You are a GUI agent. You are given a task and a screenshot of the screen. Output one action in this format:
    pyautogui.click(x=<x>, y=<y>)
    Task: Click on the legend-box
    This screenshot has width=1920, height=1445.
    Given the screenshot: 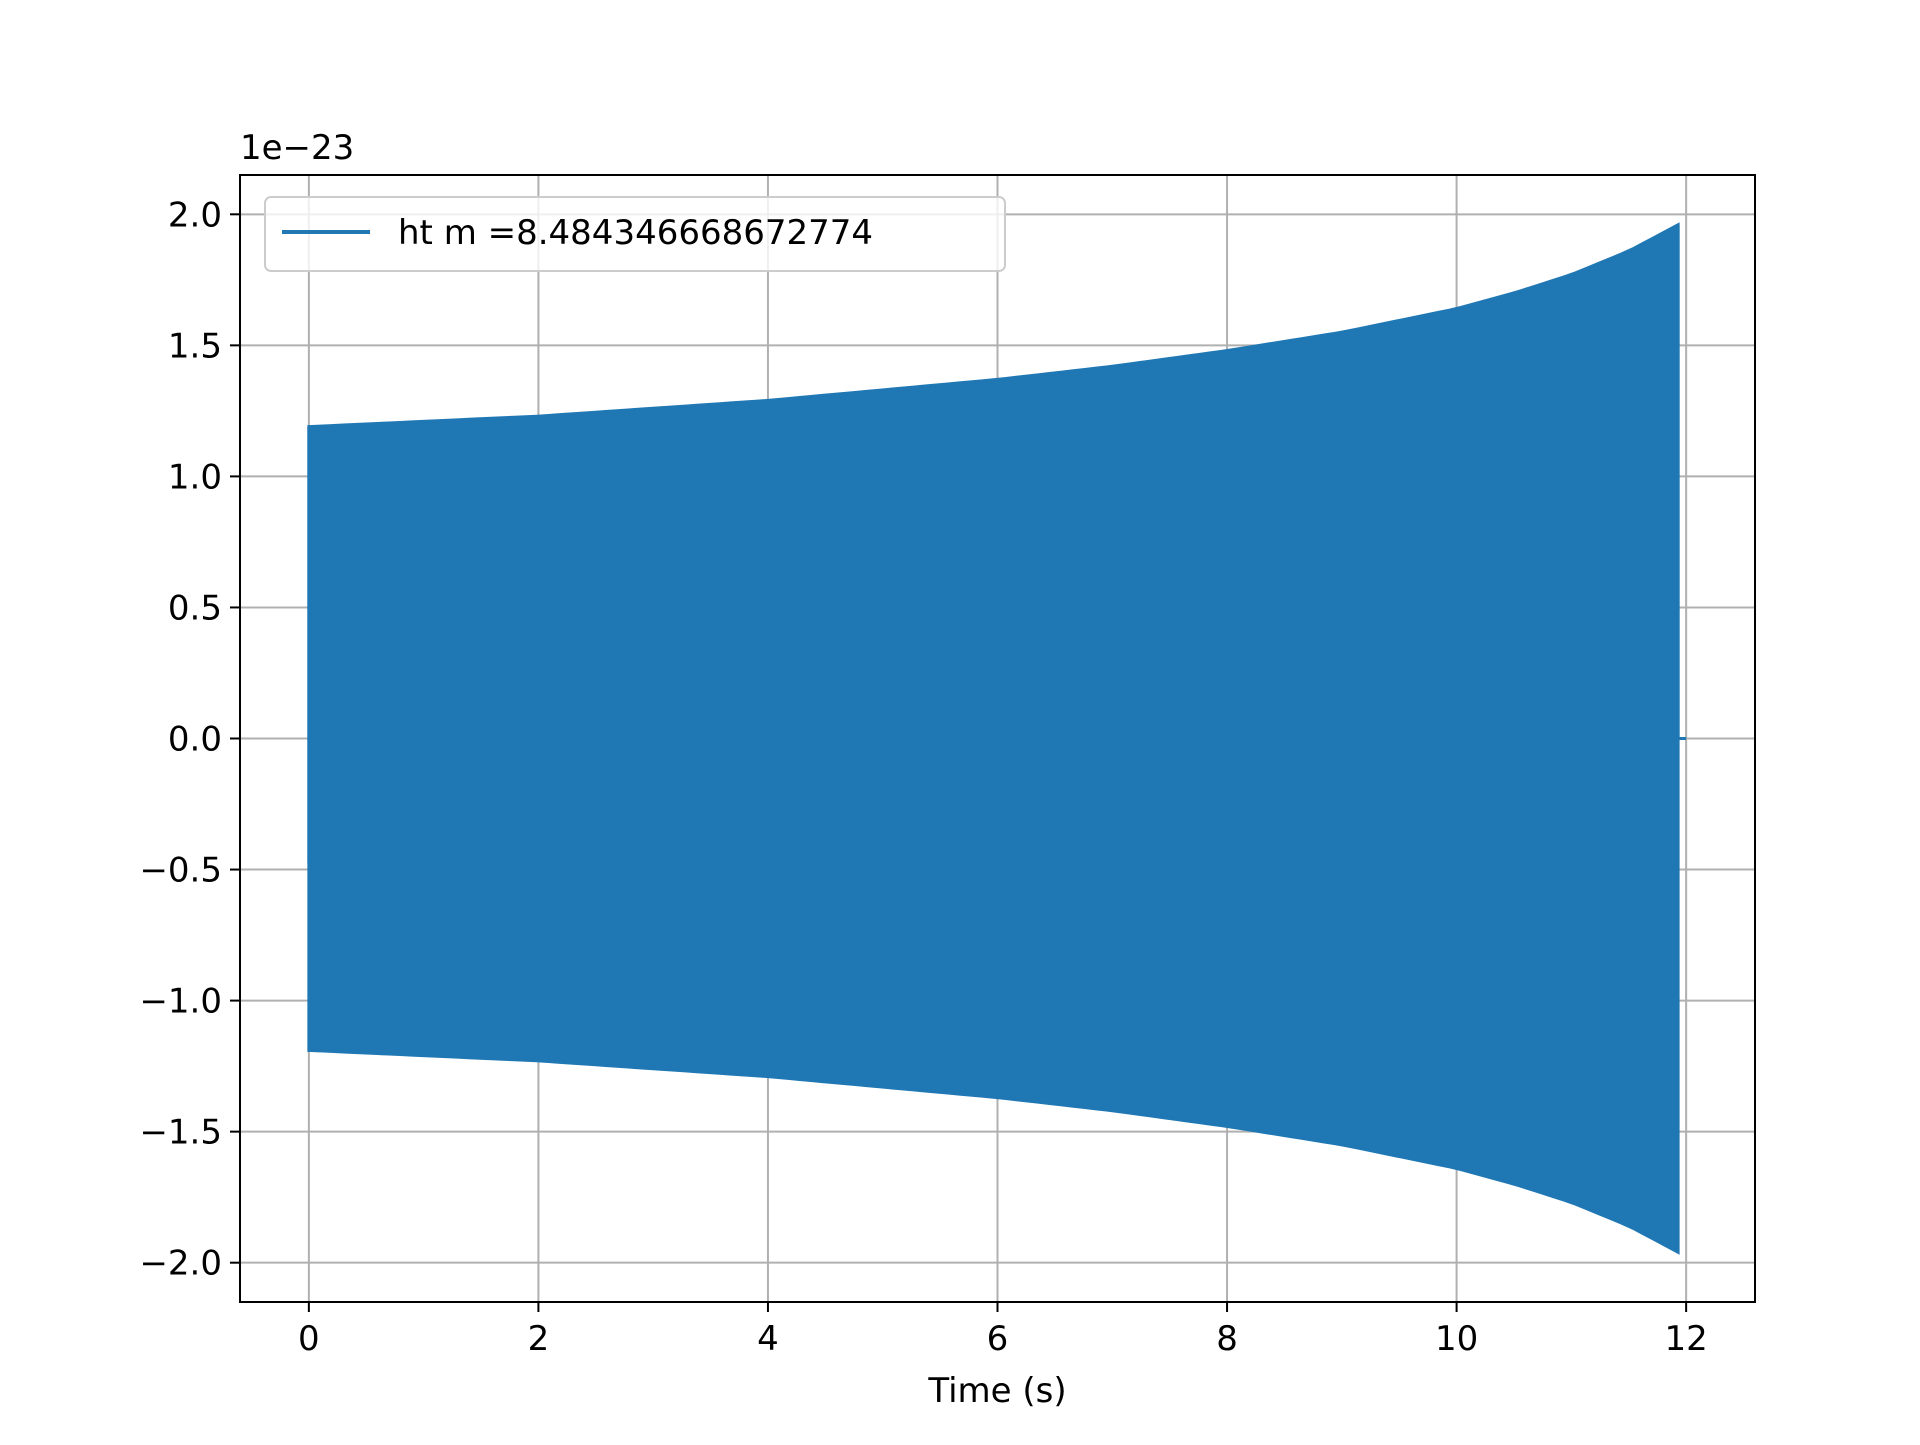 What is the action you would take?
    pyautogui.click(x=635, y=234)
    